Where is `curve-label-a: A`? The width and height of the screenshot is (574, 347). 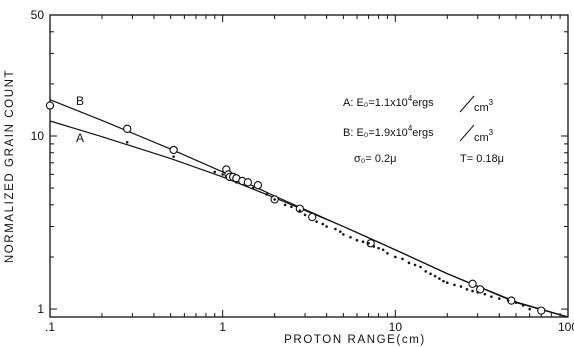 curve-label-a: A is located at coordinates (80, 138).